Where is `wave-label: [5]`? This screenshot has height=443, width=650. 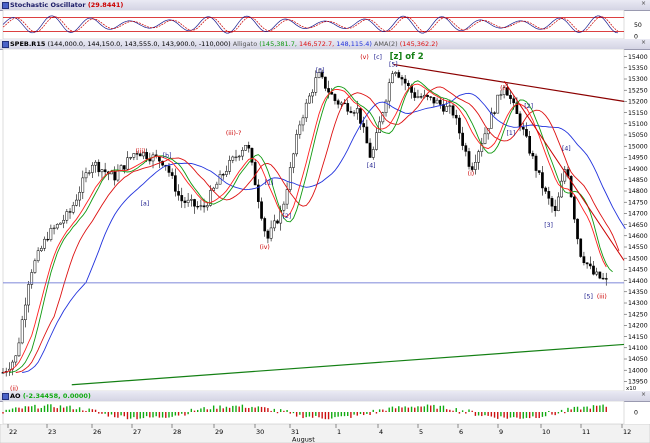
wave-label: [5] is located at coordinates (393, 65).